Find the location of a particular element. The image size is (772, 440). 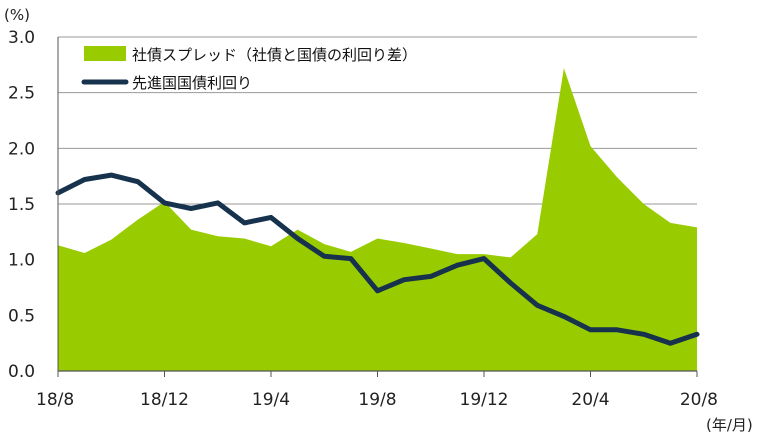

y-tick-label-0: 0.0 is located at coordinates (21, 372).